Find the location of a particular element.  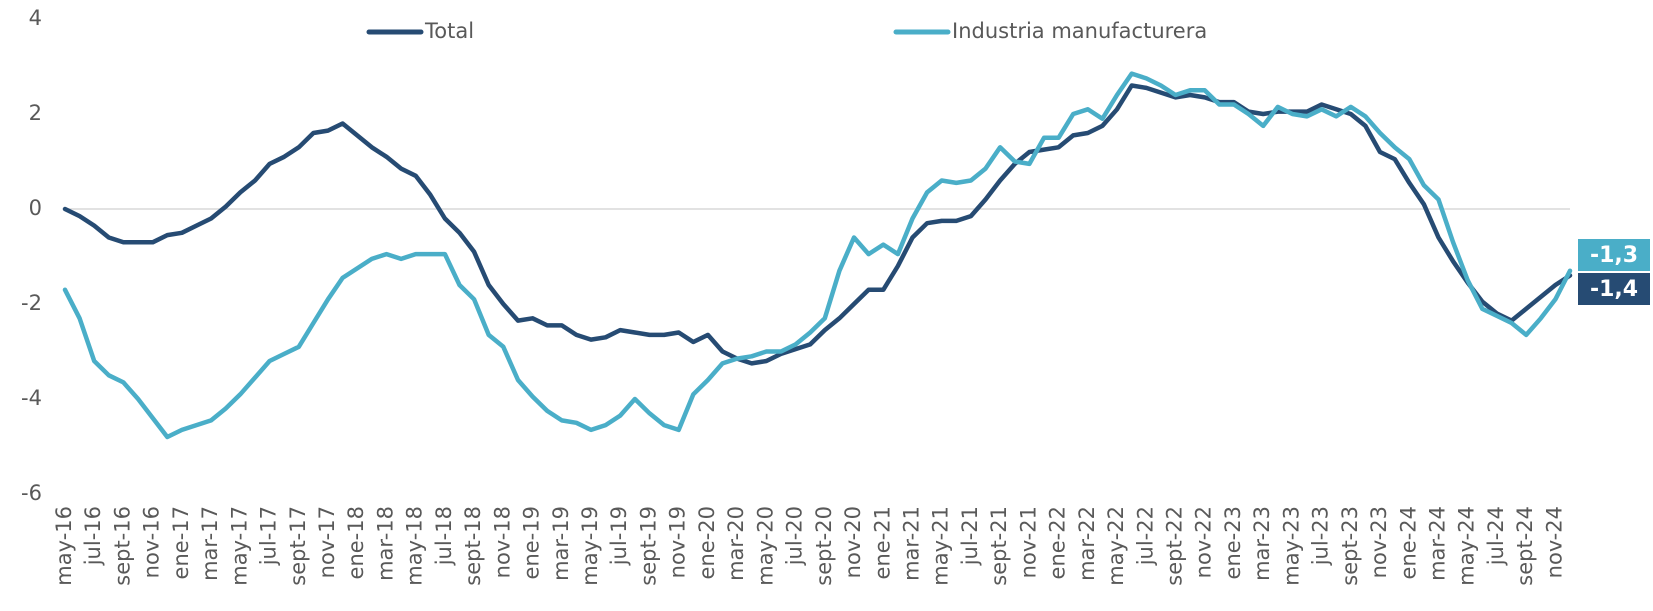

x-tick-label: mar-17 is located at coordinates (210, 543).